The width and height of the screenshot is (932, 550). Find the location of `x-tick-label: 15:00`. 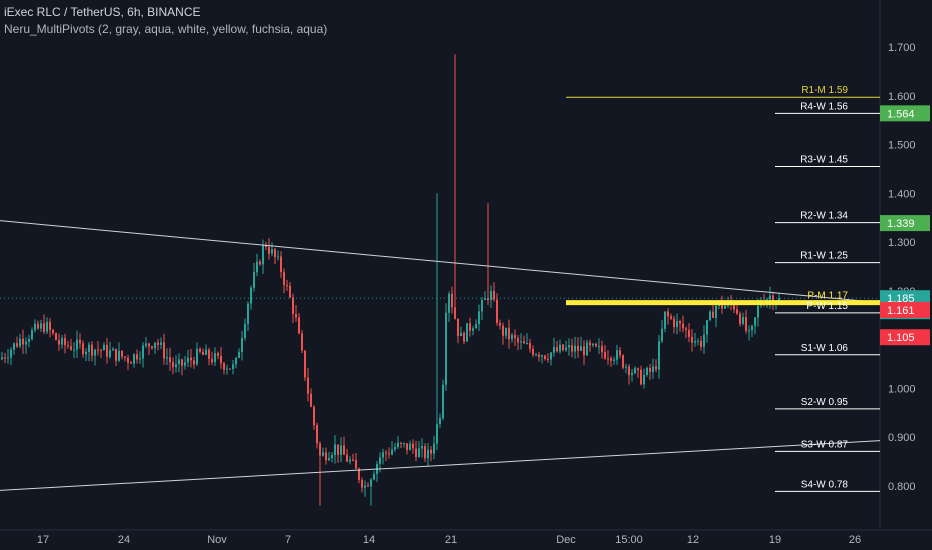

x-tick-label: 15:00 is located at coordinates (629, 540).